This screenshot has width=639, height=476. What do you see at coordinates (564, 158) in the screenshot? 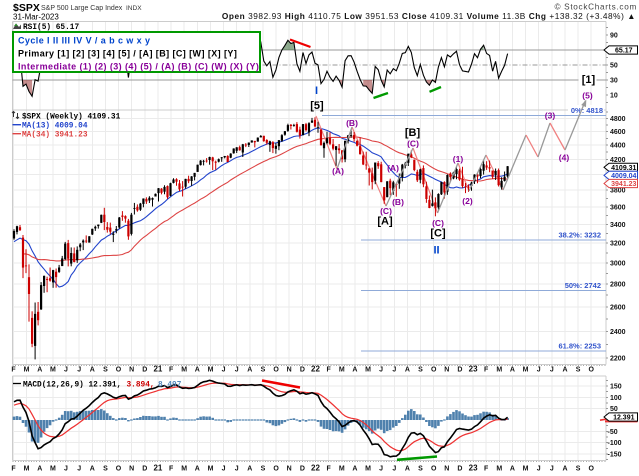
I see `svg-text: (4)` at bounding box center [564, 158].